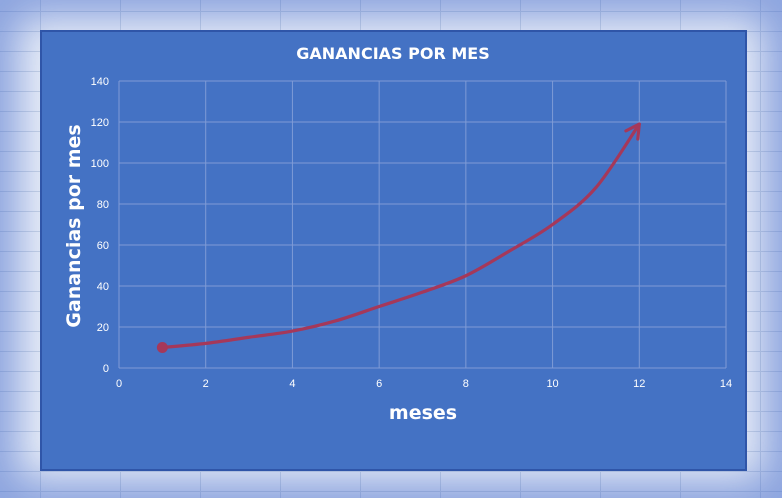  What do you see at coordinates (103, 287) in the screenshot?
I see `y-tick-label: 40` at bounding box center [103, 287].